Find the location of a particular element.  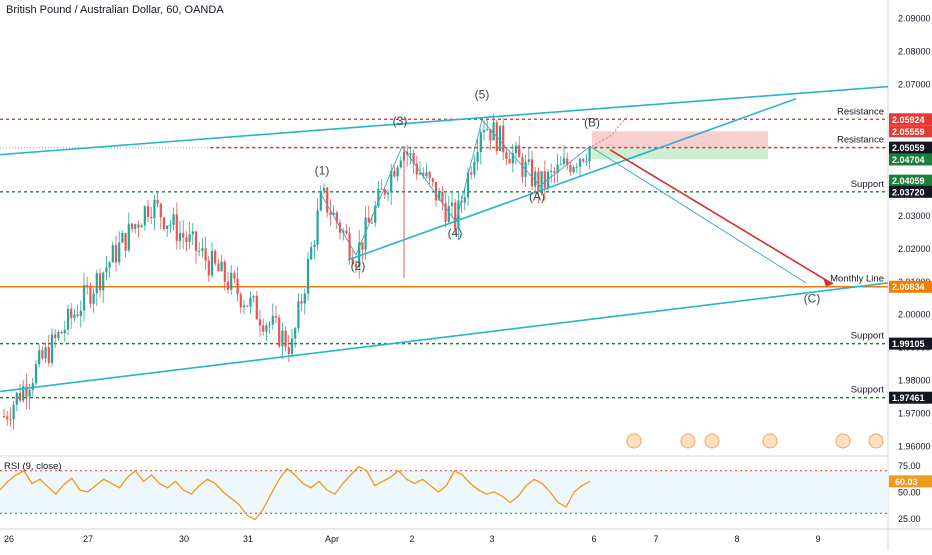

rsi-y-tick: 25.00 is located at coordinates (909, 519).